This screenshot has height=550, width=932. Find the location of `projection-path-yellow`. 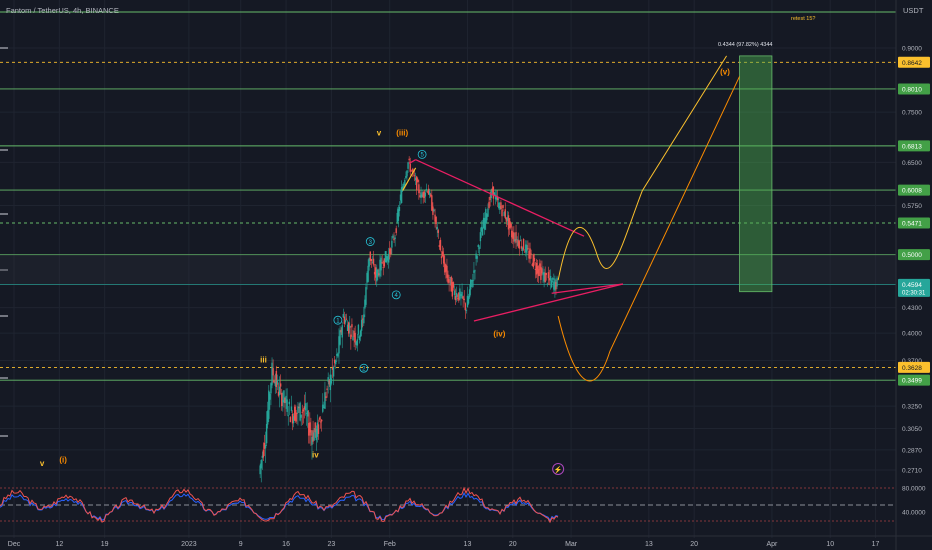

projection-path-yellow is located at coordinates (642, 168).